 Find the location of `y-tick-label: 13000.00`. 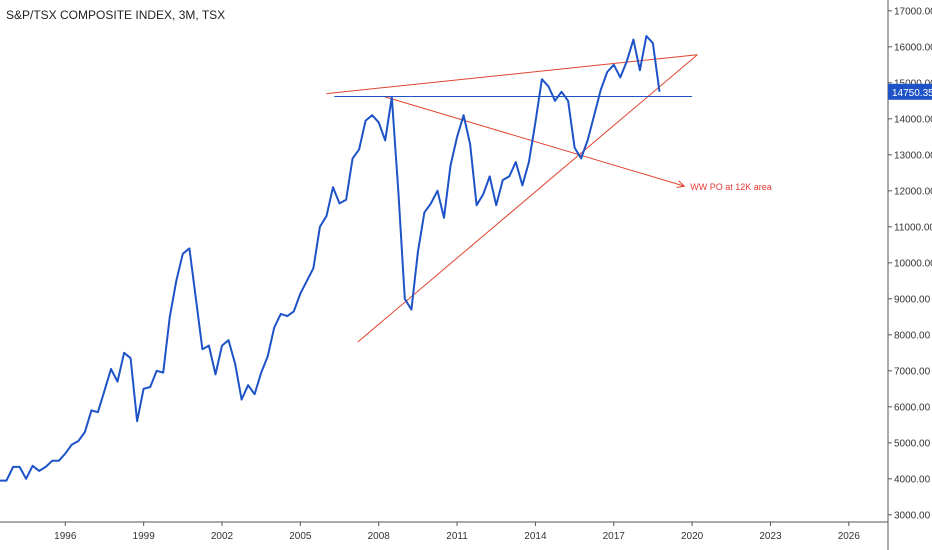

y-tick-label: 13000.00 is located at coordinates (913, 155).